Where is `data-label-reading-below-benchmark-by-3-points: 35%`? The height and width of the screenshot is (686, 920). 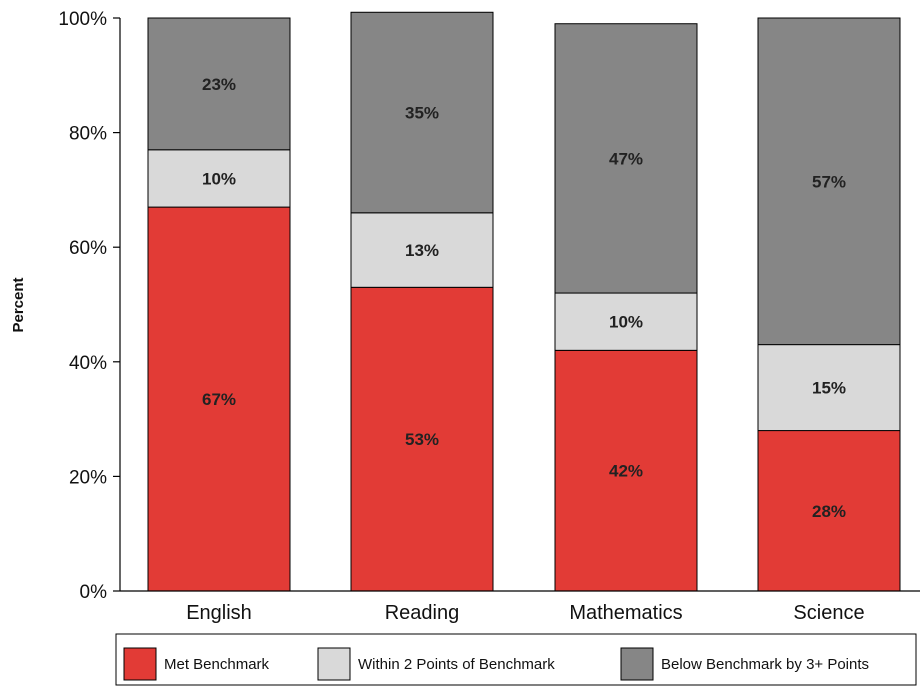
data-label-reading-below-benchmark-by-3-points: 35% is located at coordinates (422, 113).